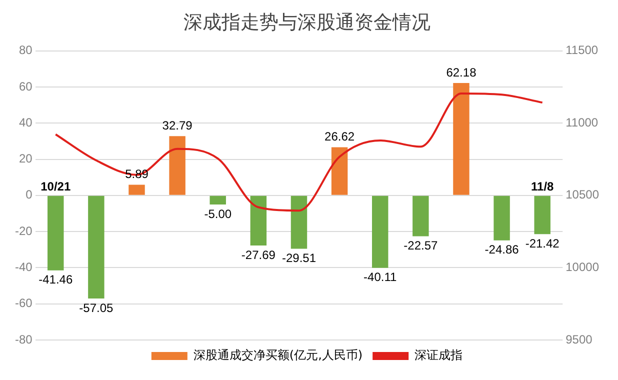 The image size is (618, 380). I want to click on data-label: -5.00, so click(218, 213).